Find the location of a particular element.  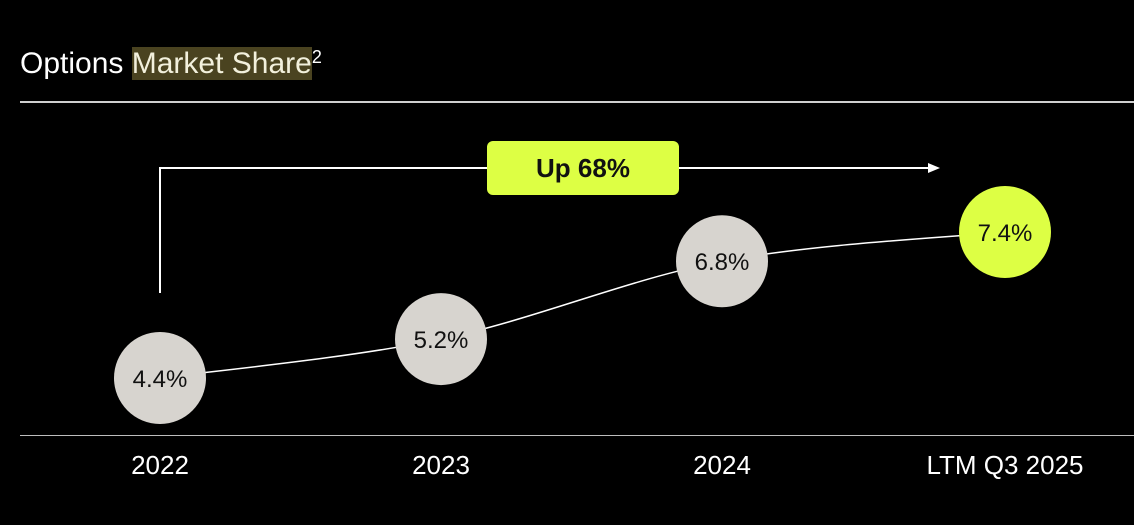

chart-title: Options Market Share2 is located at coordinates (171, 64).